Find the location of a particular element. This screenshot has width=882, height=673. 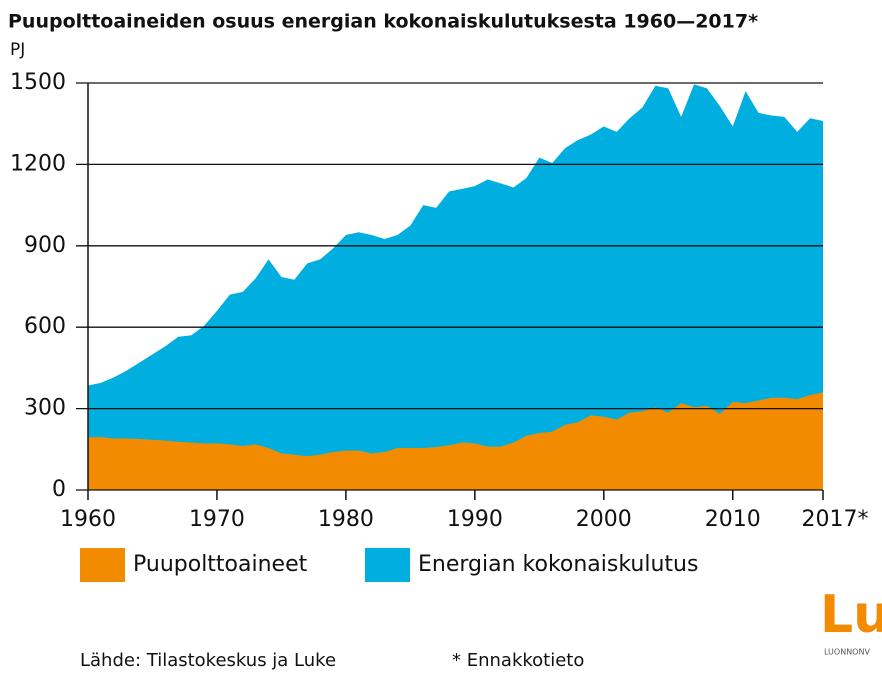

x-tick-label: 2000 is located at coordinates (604, 519).